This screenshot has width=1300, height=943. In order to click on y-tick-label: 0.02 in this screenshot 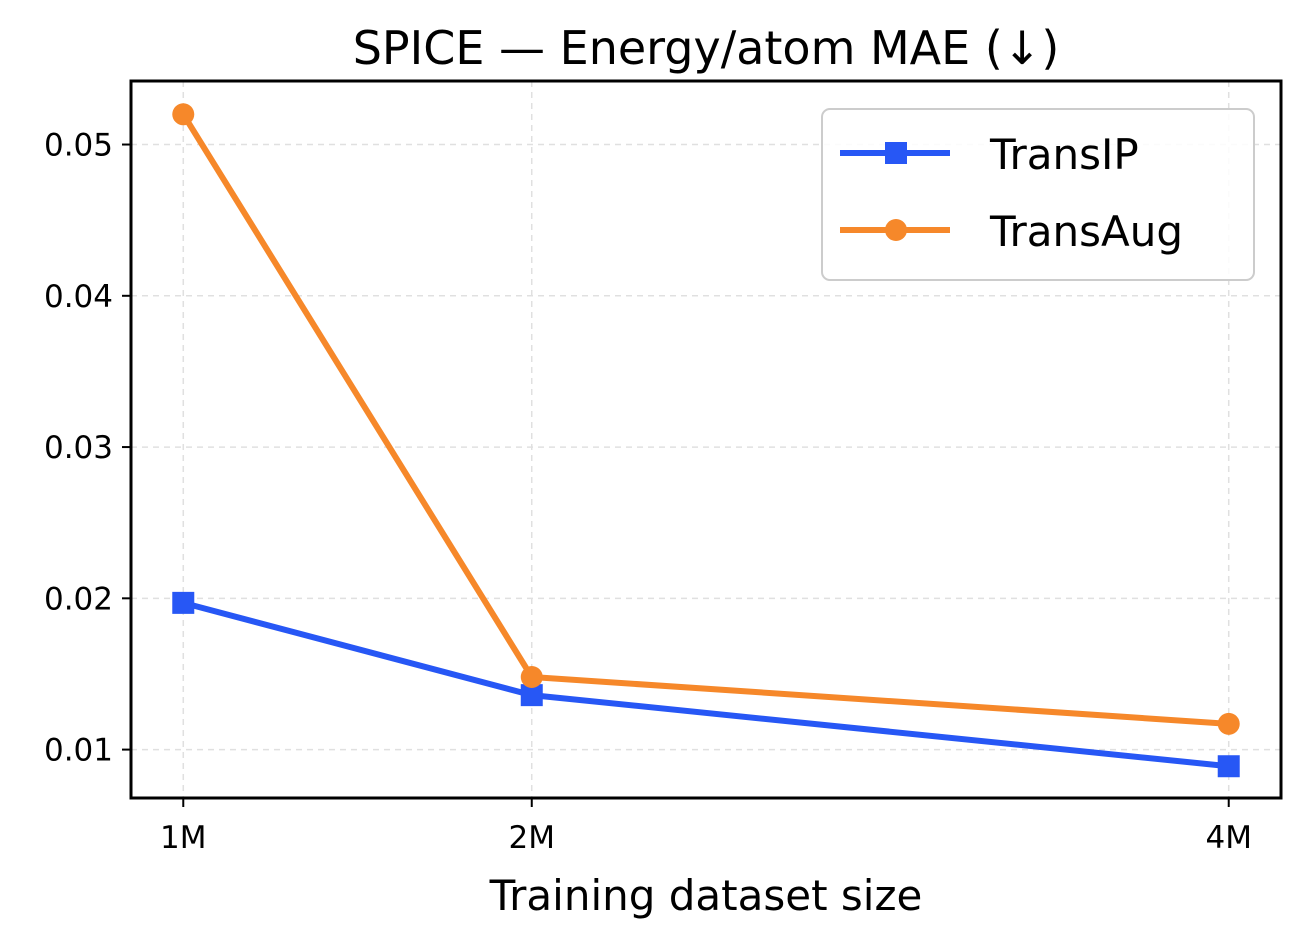, I will do `click(78, 599)`.